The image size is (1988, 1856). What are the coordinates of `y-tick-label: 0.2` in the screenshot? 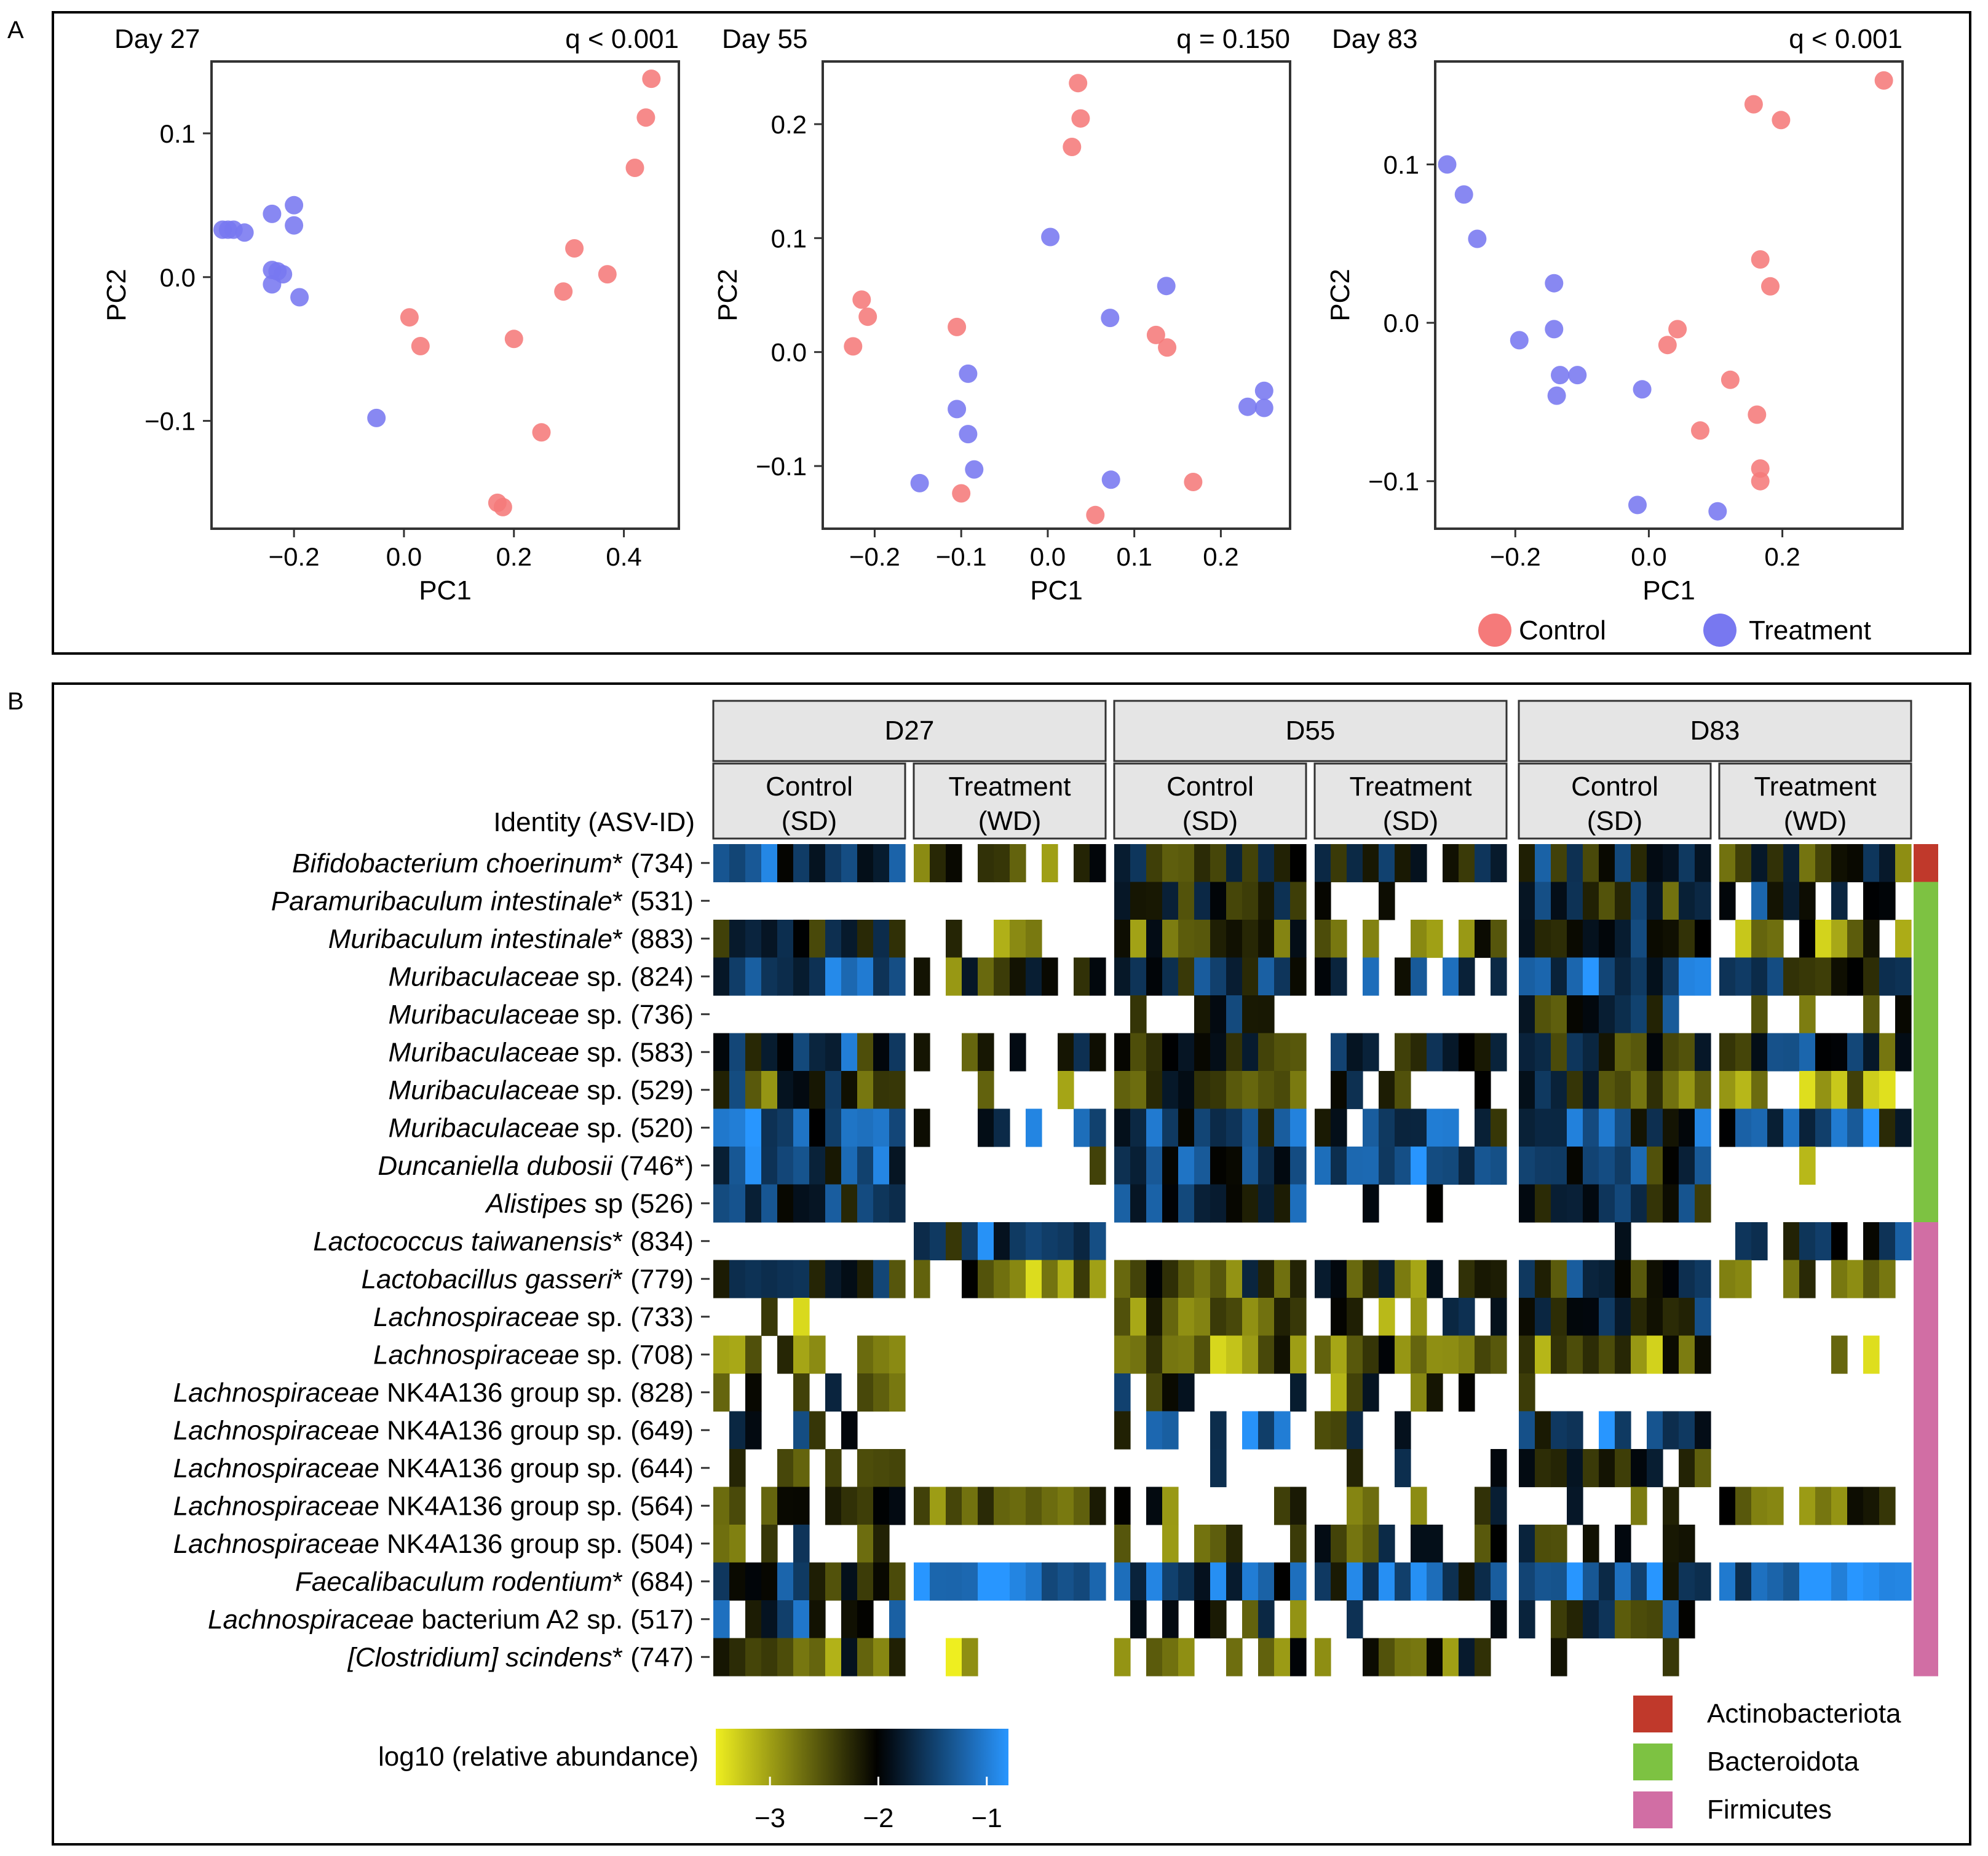 It's located at (789, 124).